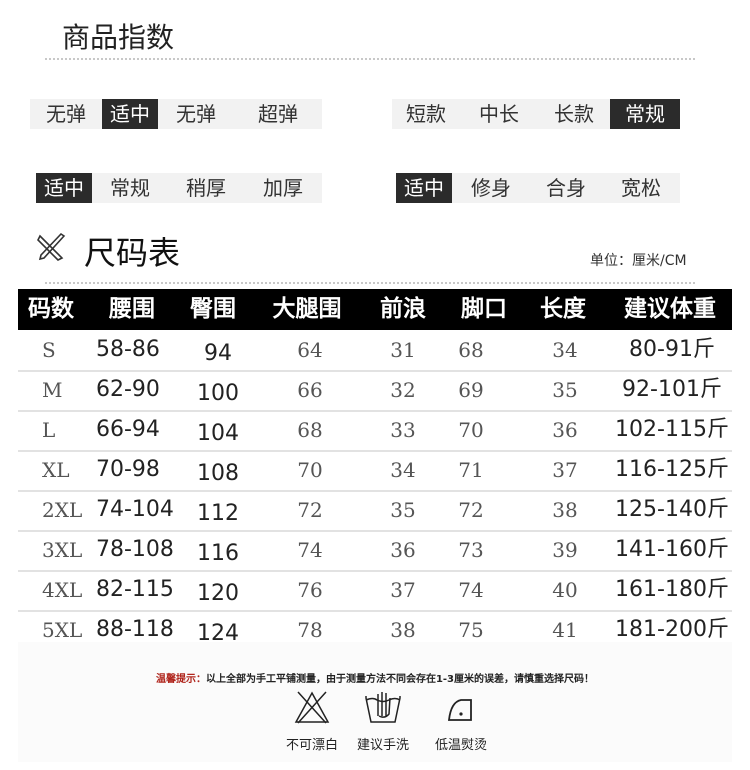 The height and width of the screenshot is (770, 750). What do you see at coordinates (62, 590) in the screenshot?
I see `table-cell: 4XL` at bounding box center [62, 590].